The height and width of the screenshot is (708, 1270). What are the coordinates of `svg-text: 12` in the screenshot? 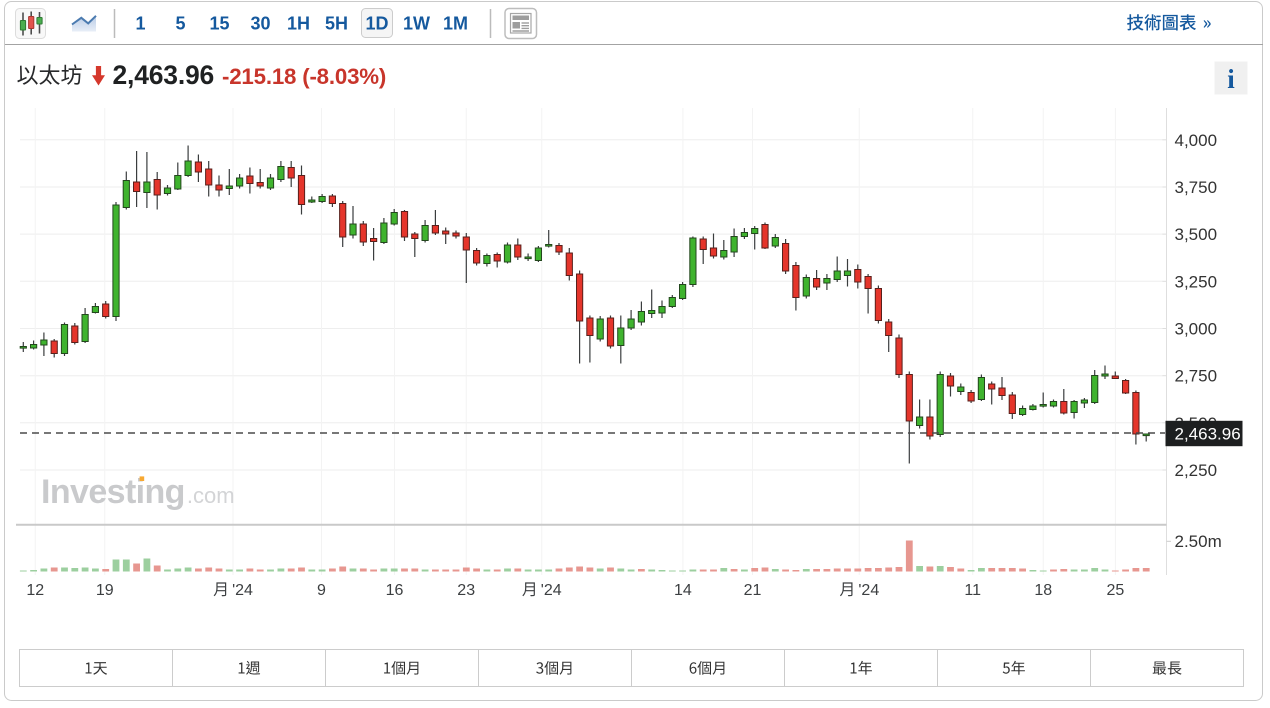 It's located at (35, 590).